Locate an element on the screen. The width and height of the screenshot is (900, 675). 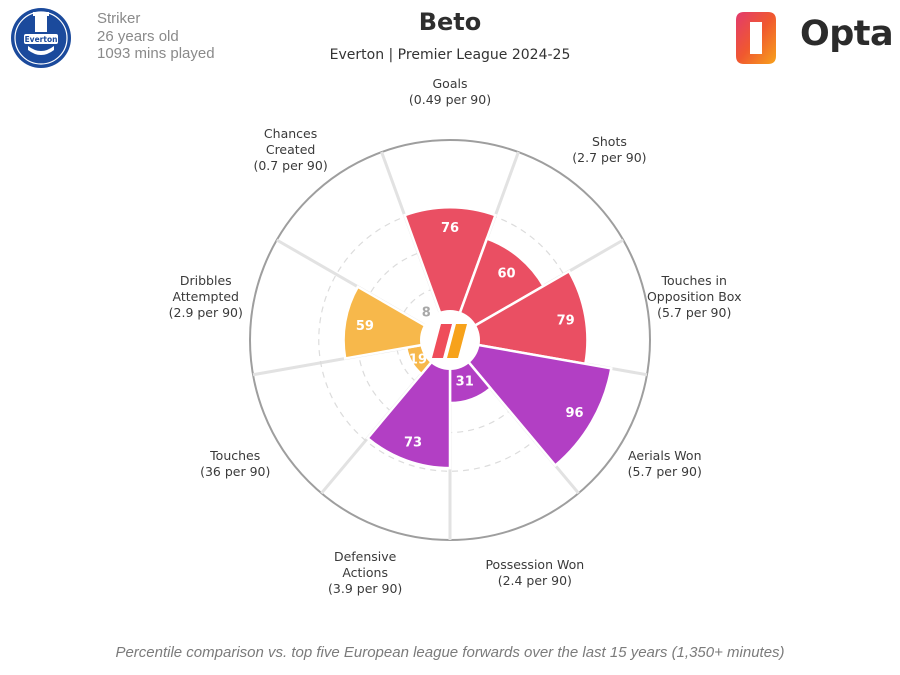
radar-category-rate: (3.9 per 90) is located at coordinates (365, 588).